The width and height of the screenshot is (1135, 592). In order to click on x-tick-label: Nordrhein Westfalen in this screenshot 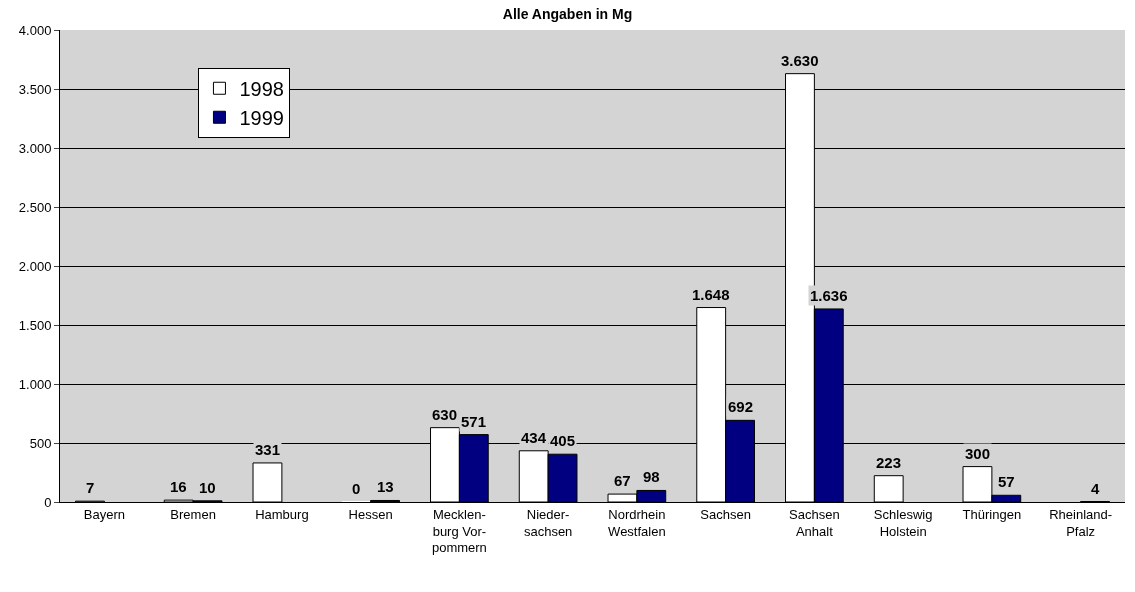, I will do `click(637, 522)`.